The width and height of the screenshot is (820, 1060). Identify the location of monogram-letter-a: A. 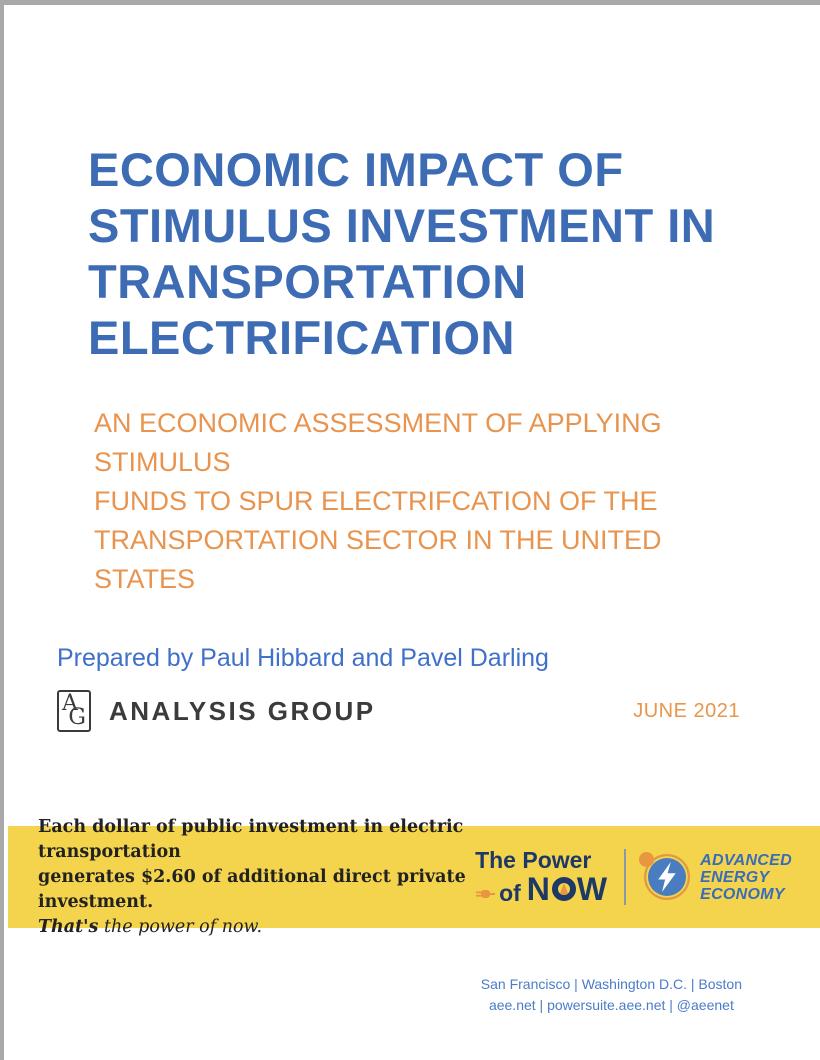
(70, 703).